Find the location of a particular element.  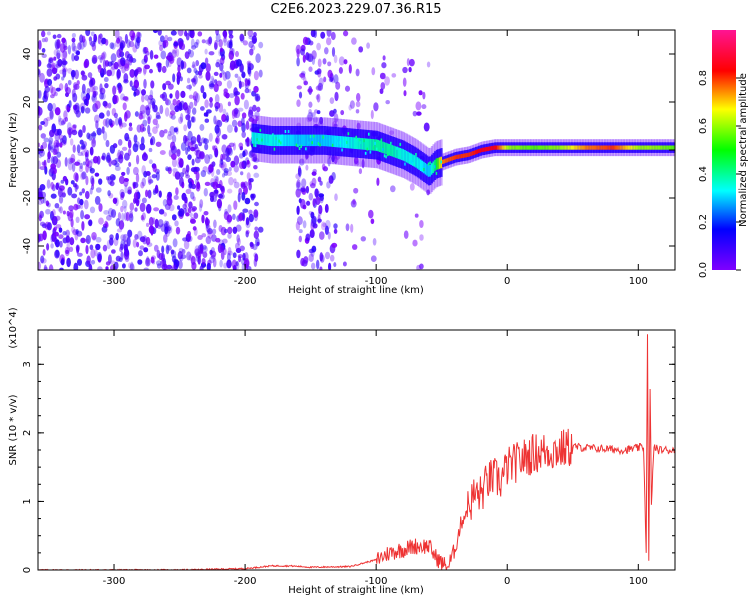

bottom-y-axis-label: SNR (10 * v/v) is located at coordinates (13, 429).